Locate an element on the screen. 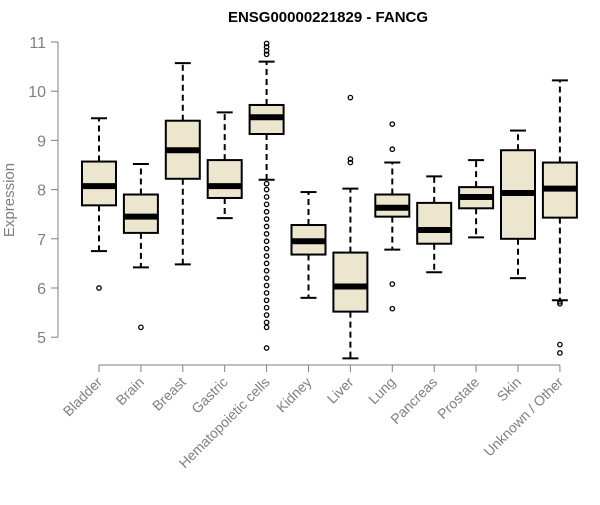 The height and width of the screenshot is (505, 600). x-tick-label: Skin is located at coordinates (509, 389).